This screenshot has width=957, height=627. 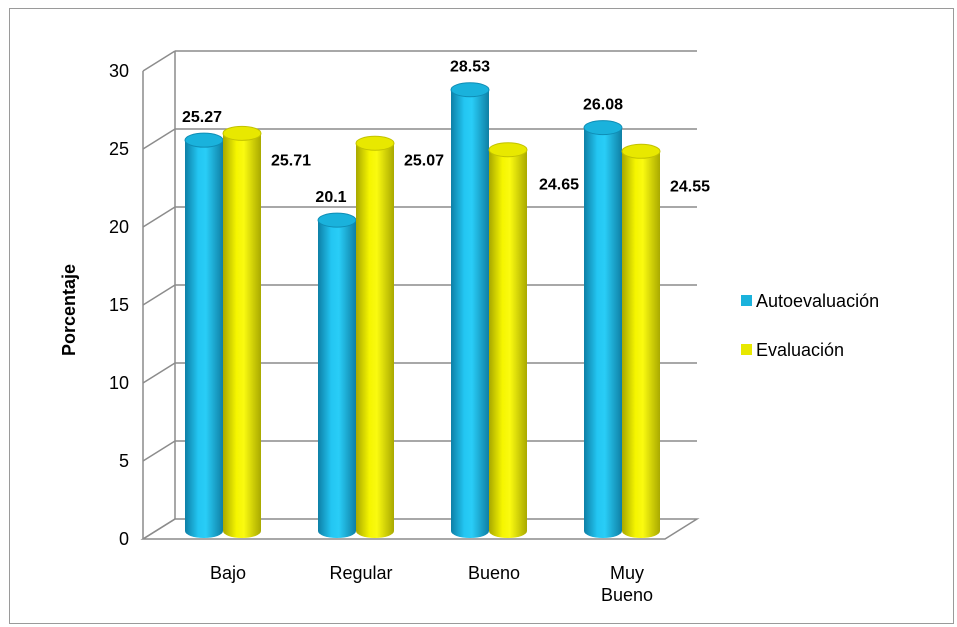 What do you see at coordinates (559, 185) in the screenshot?
I see `data-label: 24.65` at bounding box center [559, 185].